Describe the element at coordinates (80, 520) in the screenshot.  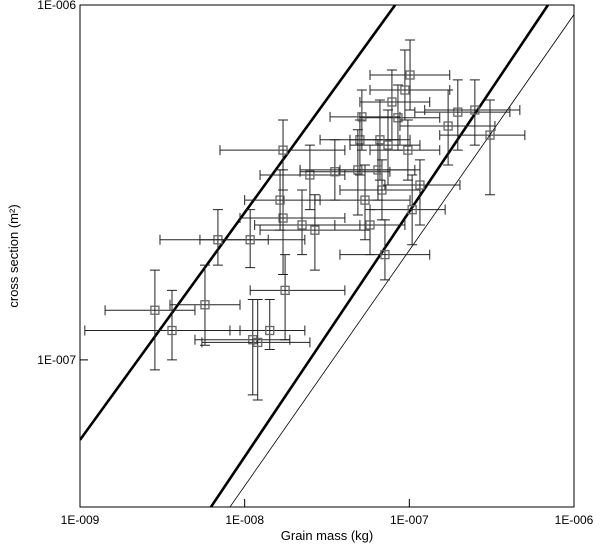
I see `x-tick-label: 1E-009` at that location.